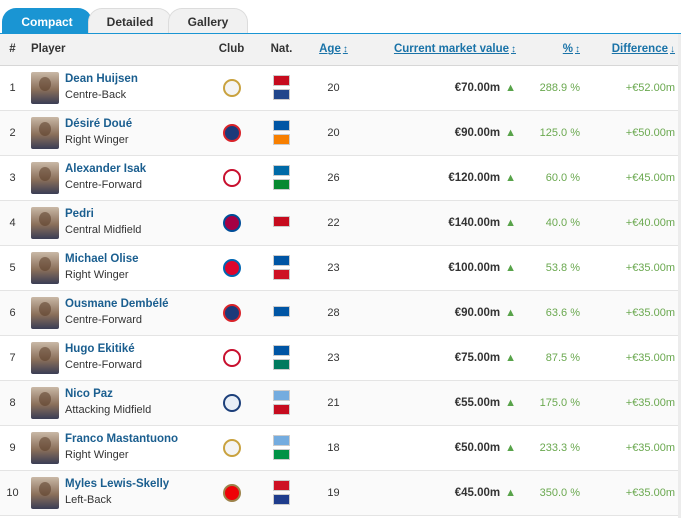 This screenshot has height=518, width=681. What do you see at coordinates (101, 79) in the screenshot?
I see `player-name-link: Dean Huijsen` at bounding box center [101, 79].